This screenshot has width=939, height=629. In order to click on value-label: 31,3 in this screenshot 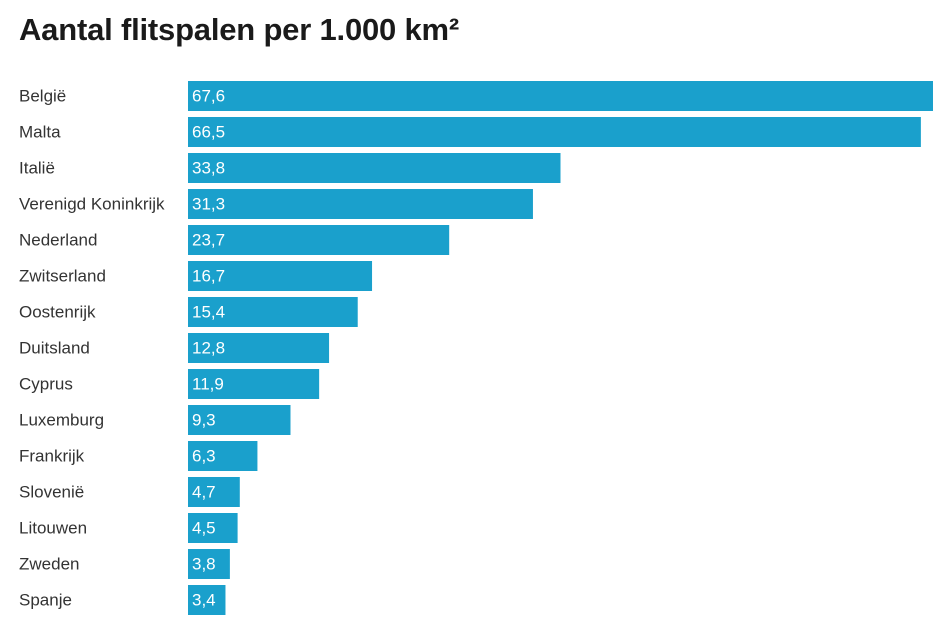, I will do `click(208, 204)`.